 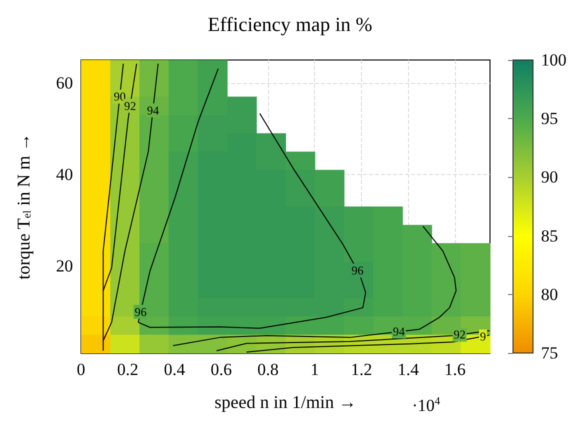 I want to click on color-bar-label: 80, so click(x=549, y=294).